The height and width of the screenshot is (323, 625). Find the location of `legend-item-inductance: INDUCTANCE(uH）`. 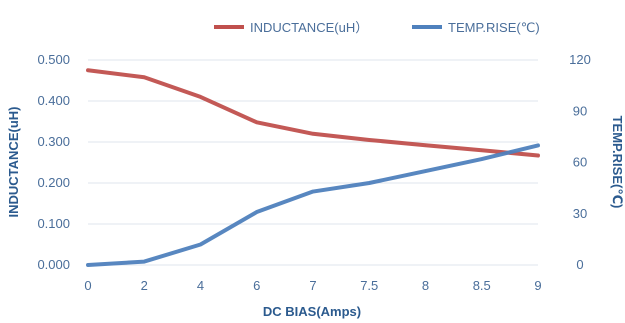

legend-item-inductance: INDUCTANCE(uH） is located at coordinates (291, 27).